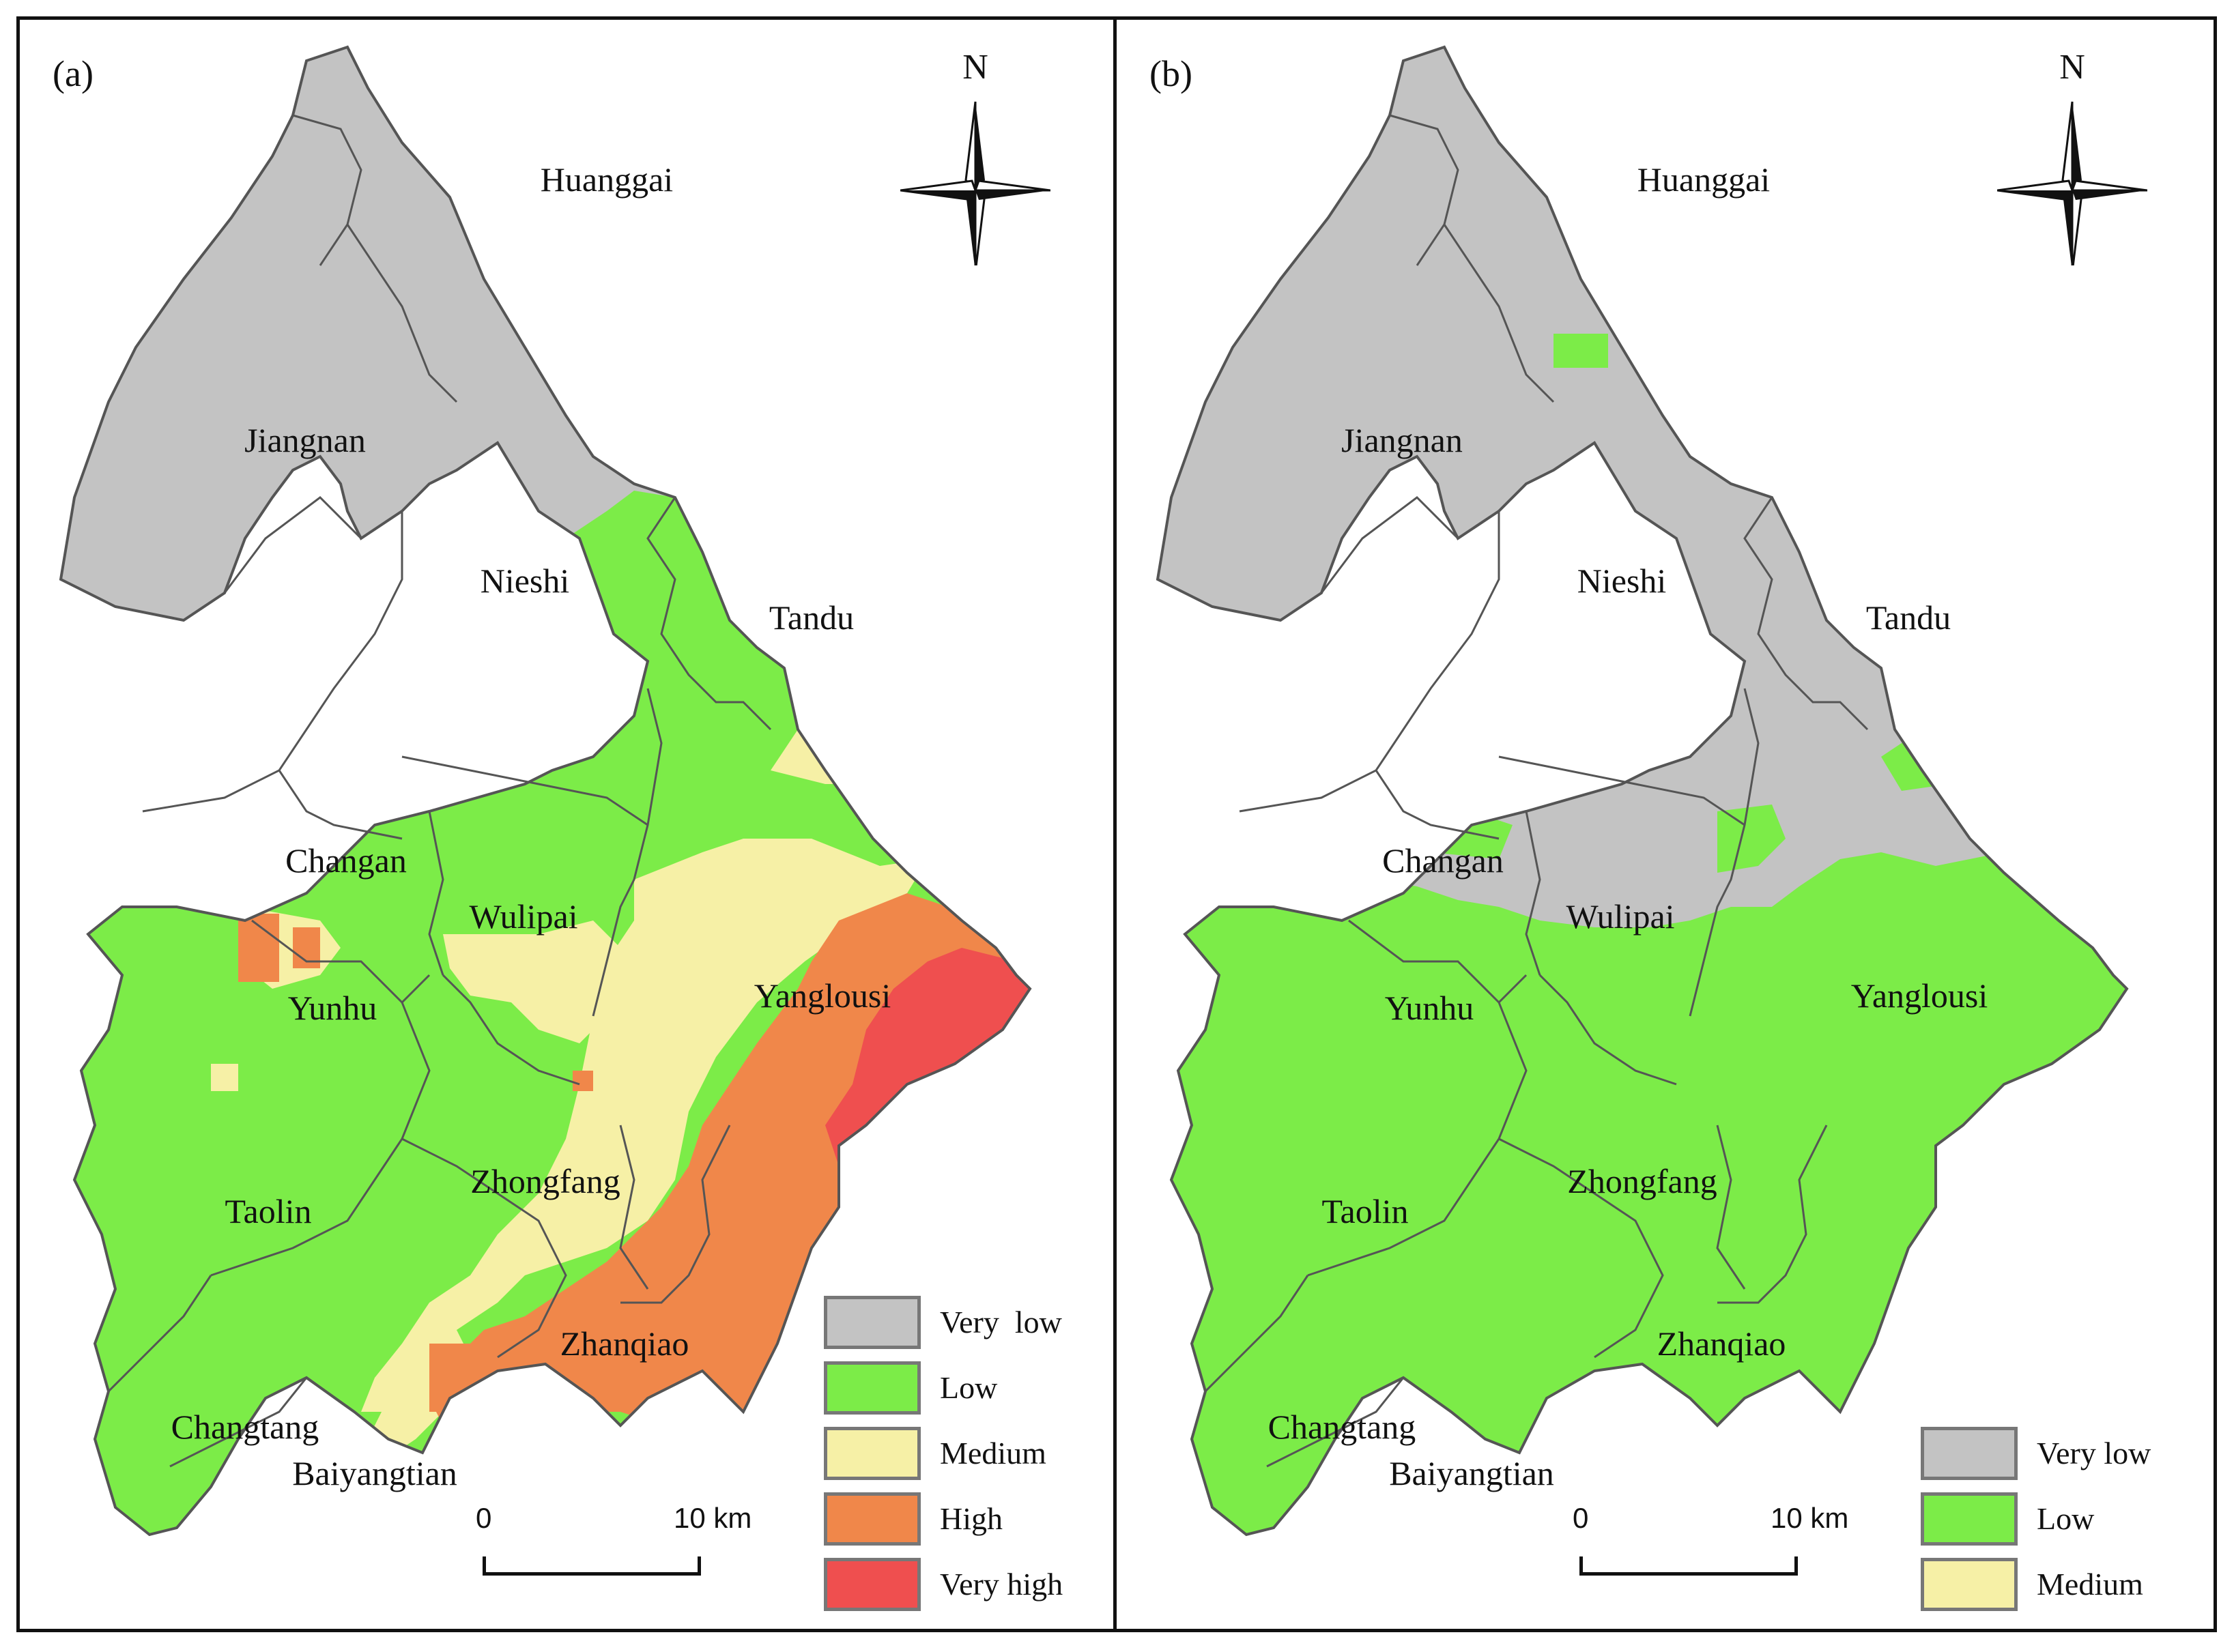 This screenshot has height=1652, width=2234. What do you see at coordinates (1001, 1584) in the screenshot?
I see `legend-label: Very high` at bounding box center [1001, 1584].